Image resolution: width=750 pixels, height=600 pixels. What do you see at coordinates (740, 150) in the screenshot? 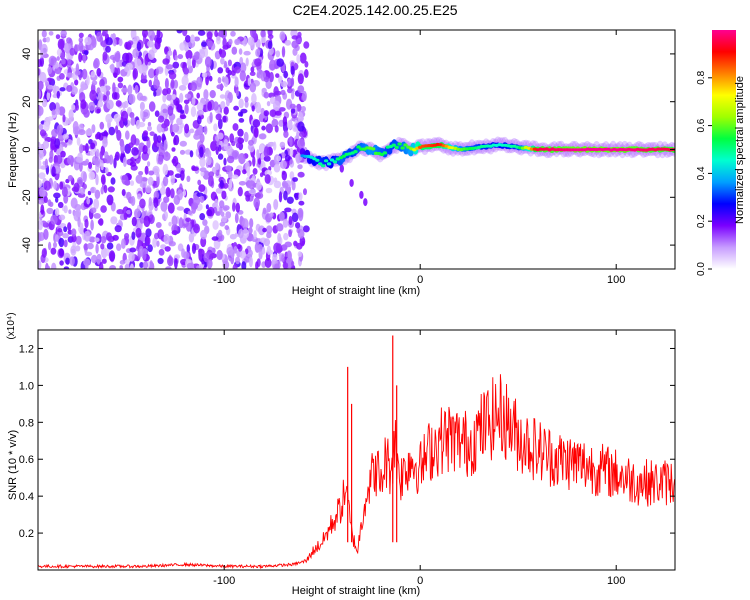
I see `colorbar-label: Normalized spectral amplitude` at bounding box center [740, 150].